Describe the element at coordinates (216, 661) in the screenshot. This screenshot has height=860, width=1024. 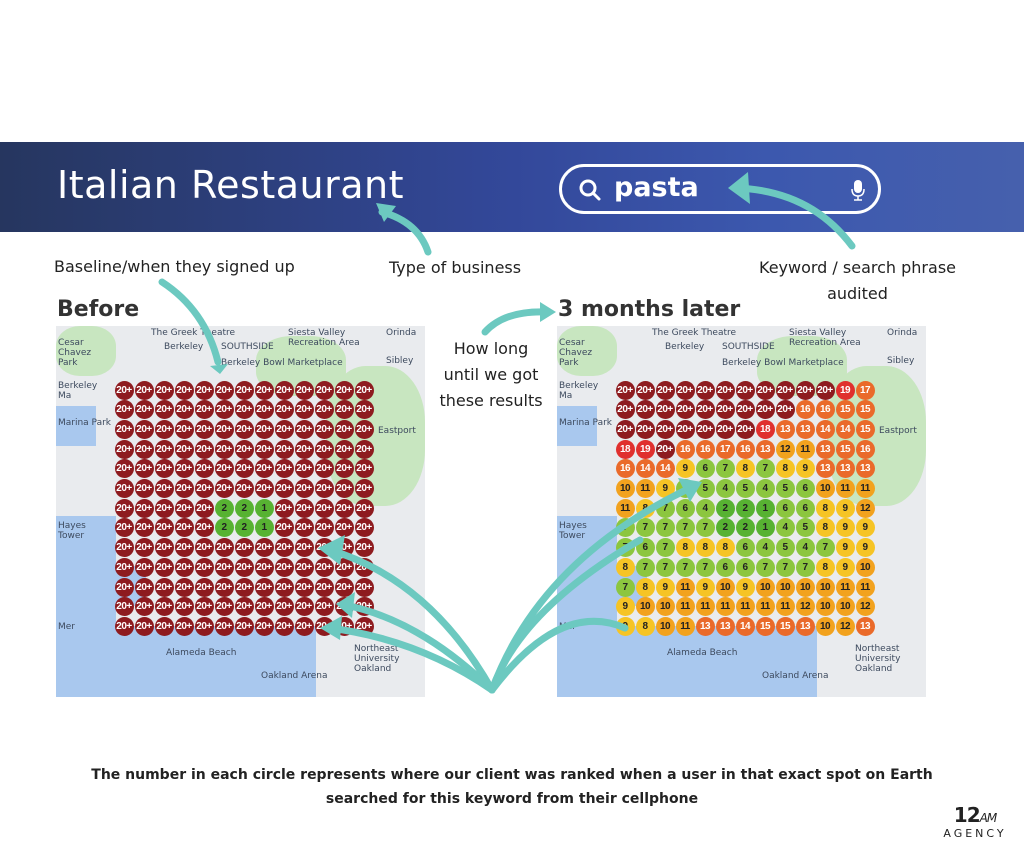
I see `map-water` at that location.